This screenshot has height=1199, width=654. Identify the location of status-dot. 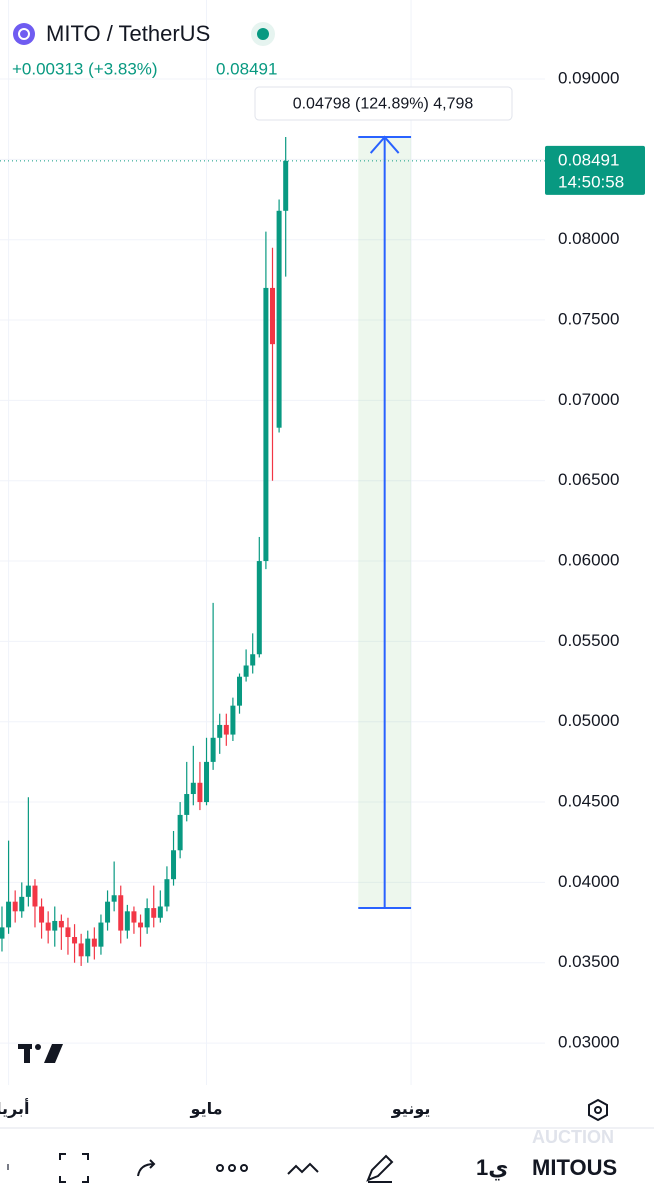
(263, 34).